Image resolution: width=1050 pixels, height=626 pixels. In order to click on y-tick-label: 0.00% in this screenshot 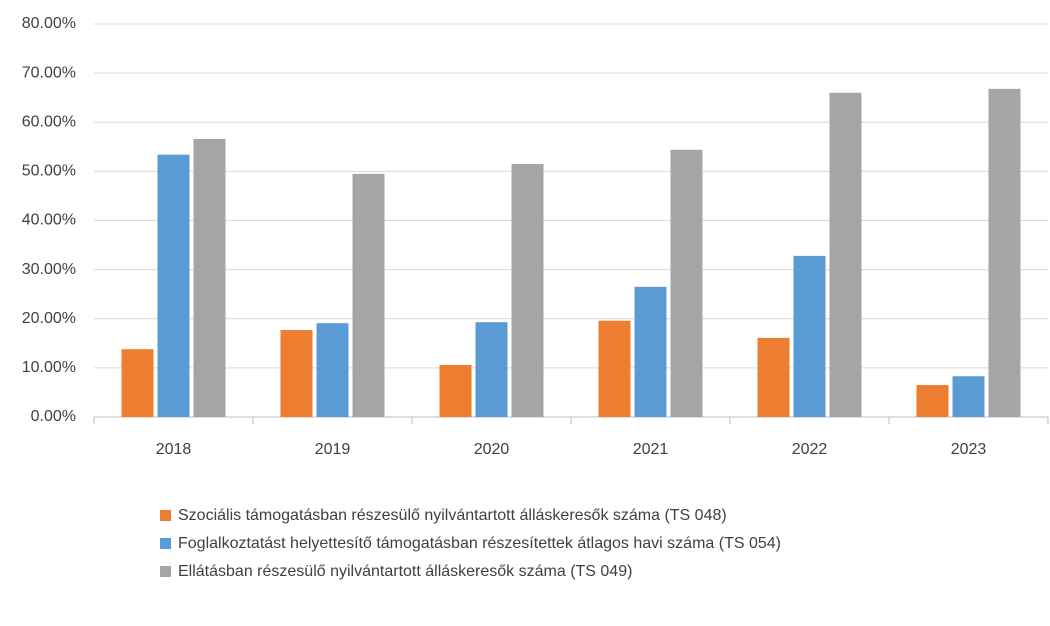, I will do `click(53, 416)`.